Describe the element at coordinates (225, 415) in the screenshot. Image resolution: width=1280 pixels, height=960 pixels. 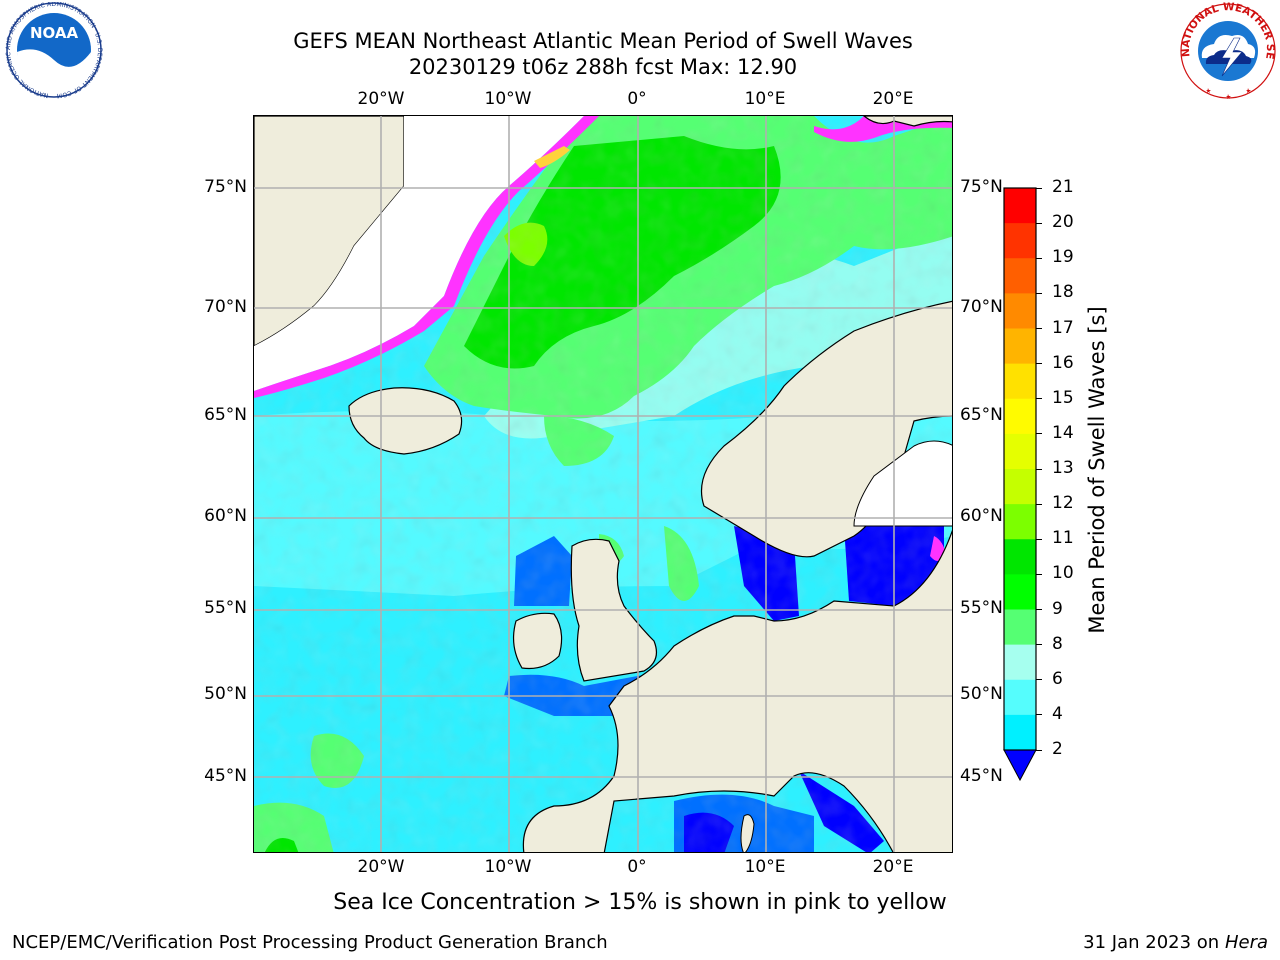
I see `lat-label-left-65n: 65°N` at that location.